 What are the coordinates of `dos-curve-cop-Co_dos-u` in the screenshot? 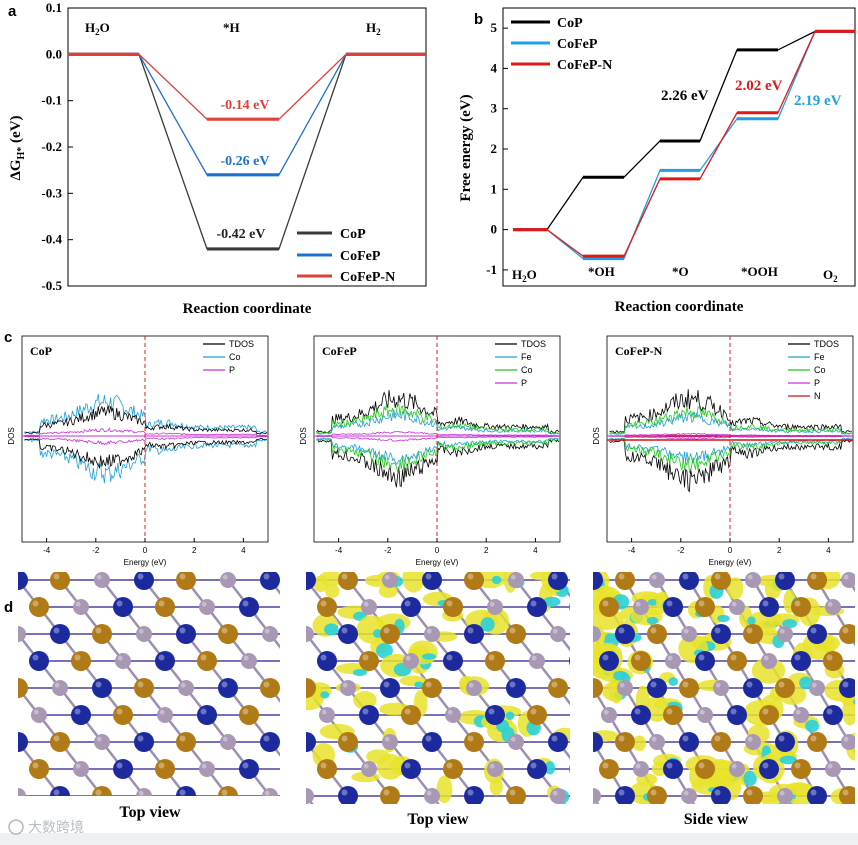 It's located at (146, 414).